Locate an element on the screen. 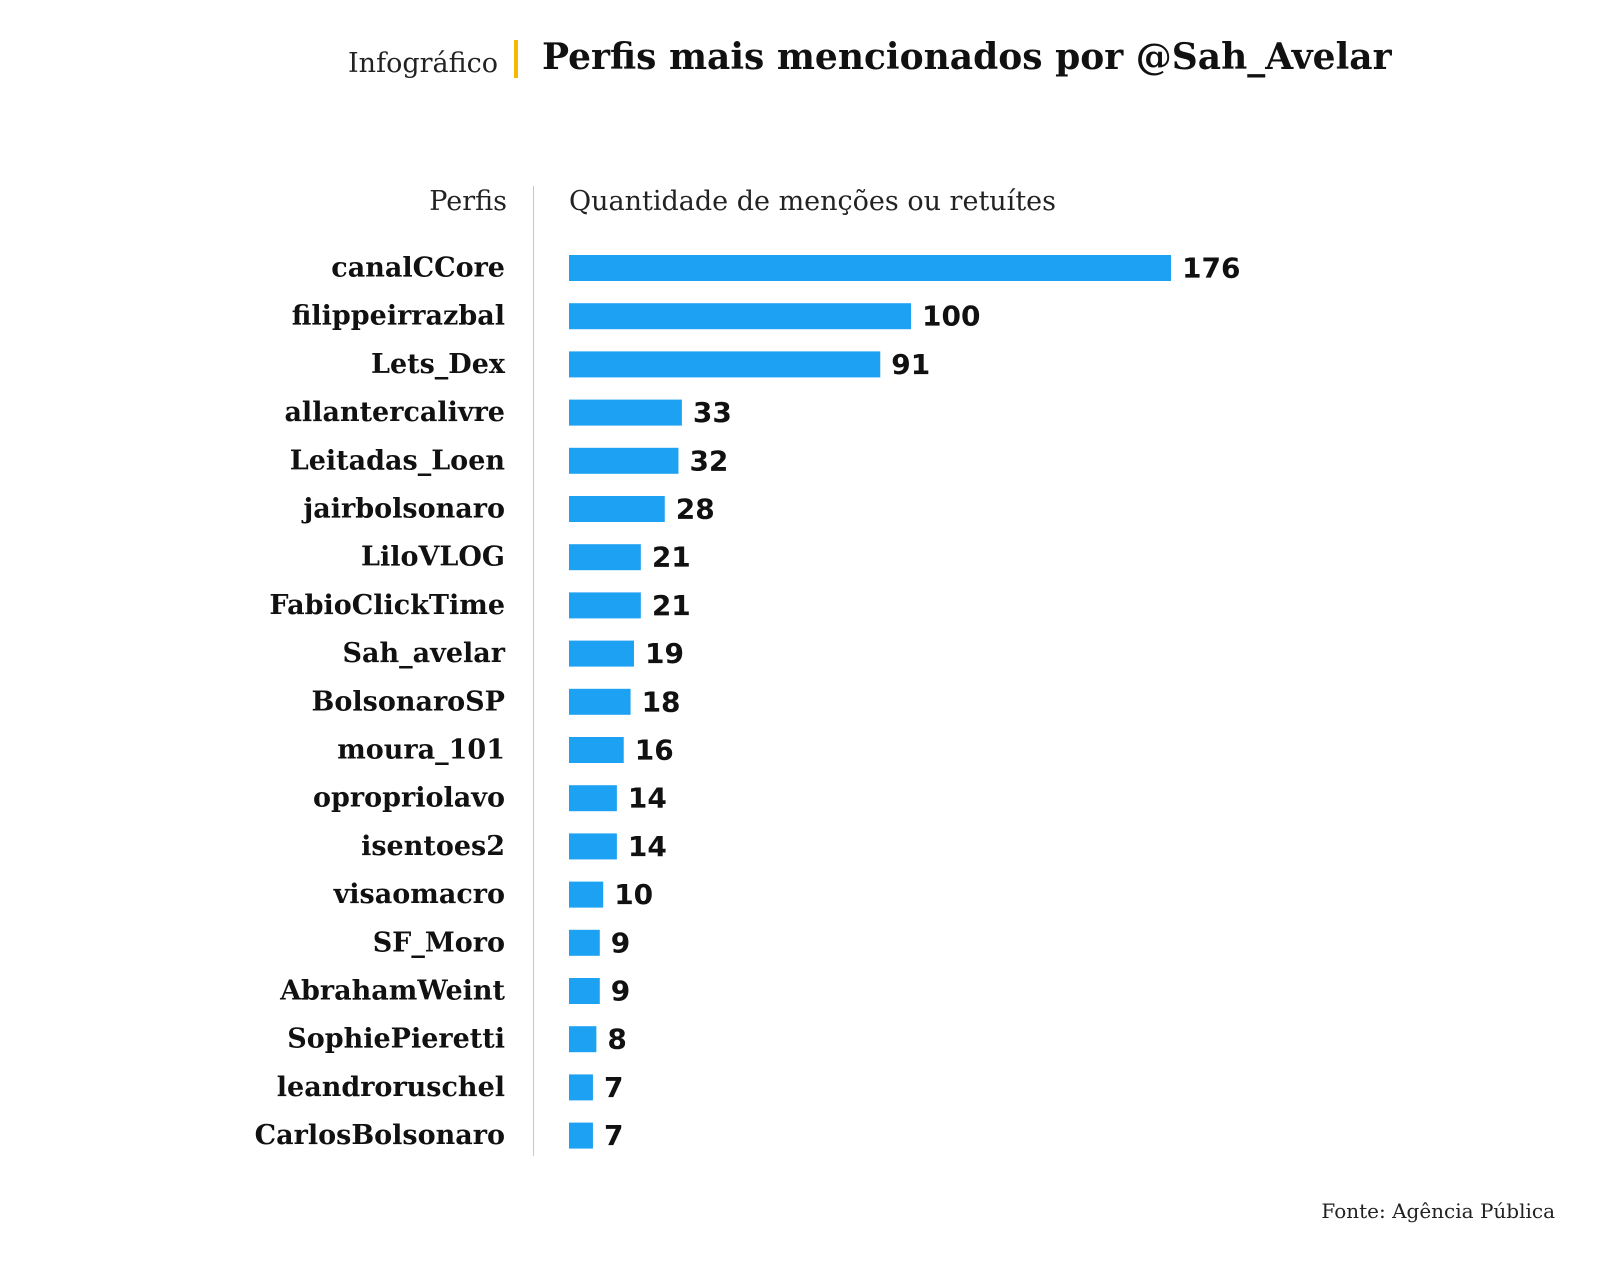 Image resolution: width=1600 pixels, height=1281 pixels. category-label: opropriolavo is located at coordinates (409, 798).